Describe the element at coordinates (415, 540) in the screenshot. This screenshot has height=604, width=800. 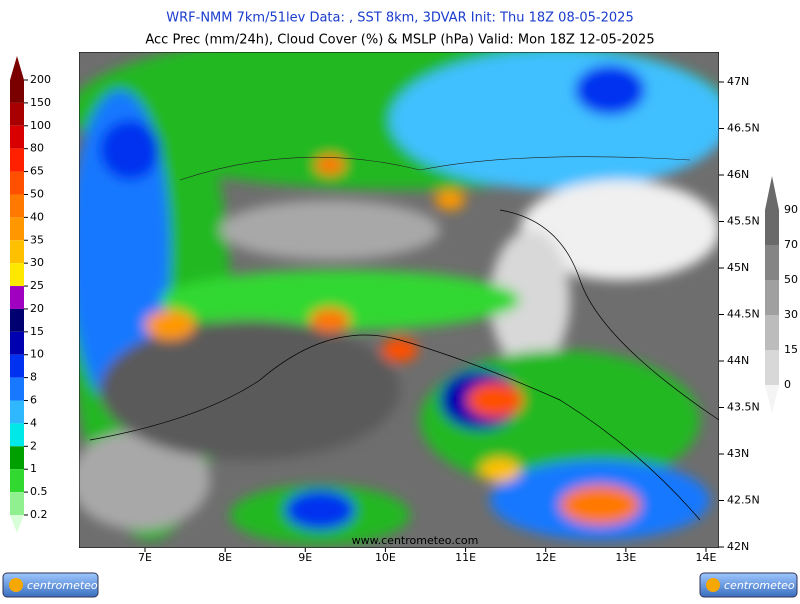
I see `watermark: www.centrometeo.com` at that location.